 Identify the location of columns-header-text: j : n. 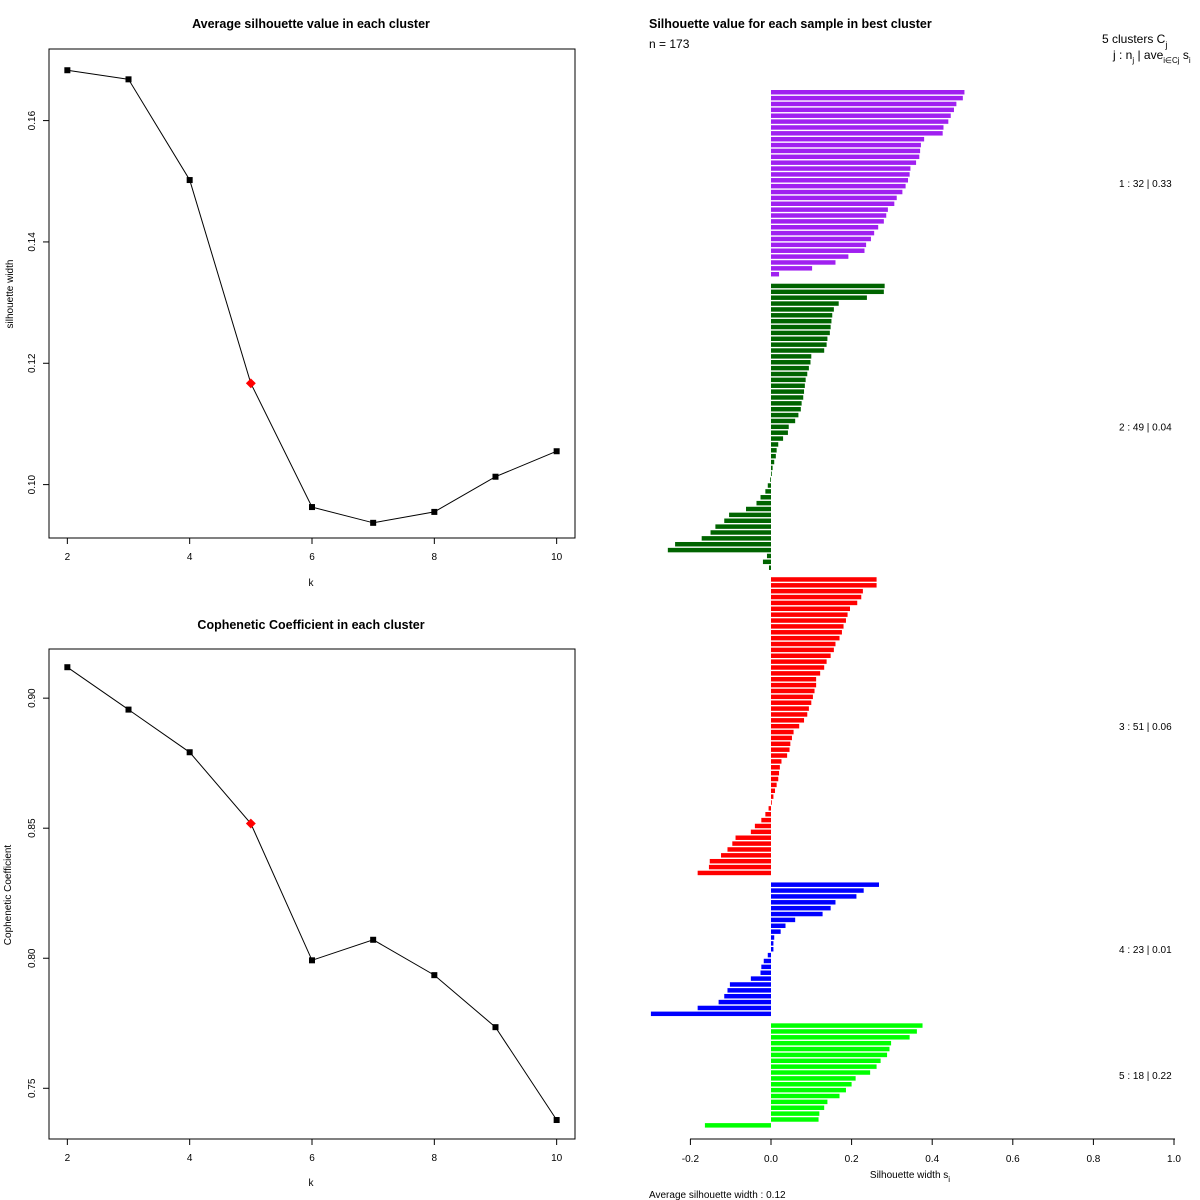
(1122, 55).